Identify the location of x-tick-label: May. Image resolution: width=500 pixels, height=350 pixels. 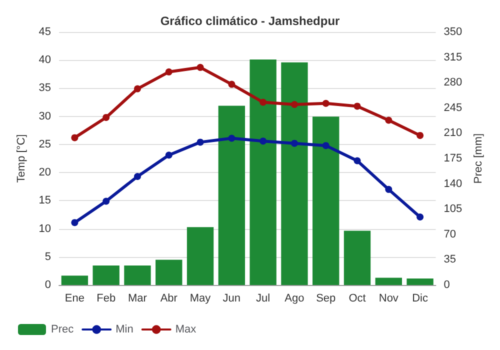
(201, 298).